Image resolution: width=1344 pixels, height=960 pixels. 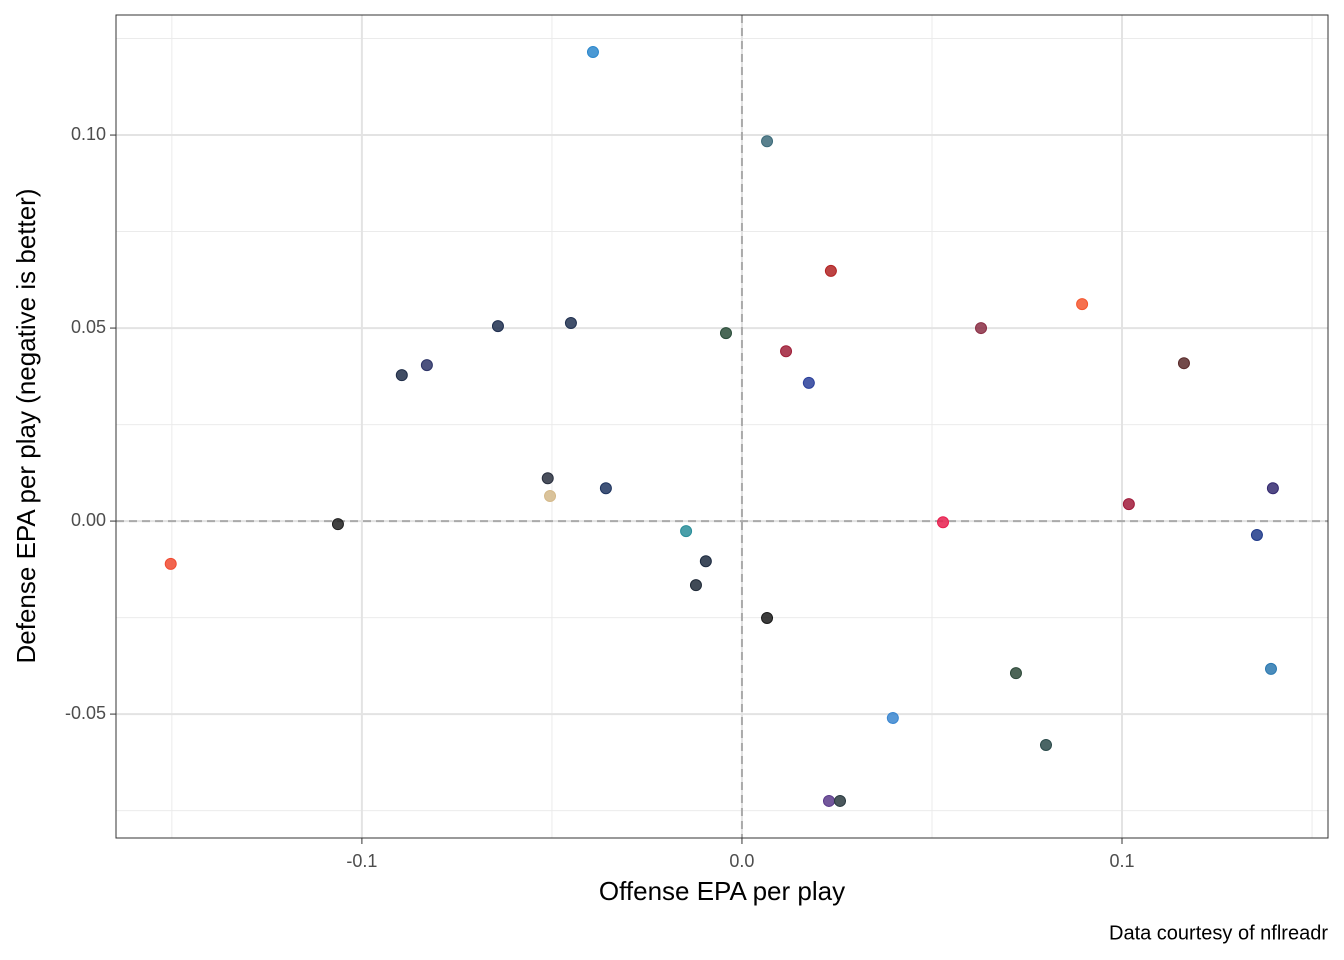 I want to click on y-tick-label: 0.00, so click(x=88, y=520).